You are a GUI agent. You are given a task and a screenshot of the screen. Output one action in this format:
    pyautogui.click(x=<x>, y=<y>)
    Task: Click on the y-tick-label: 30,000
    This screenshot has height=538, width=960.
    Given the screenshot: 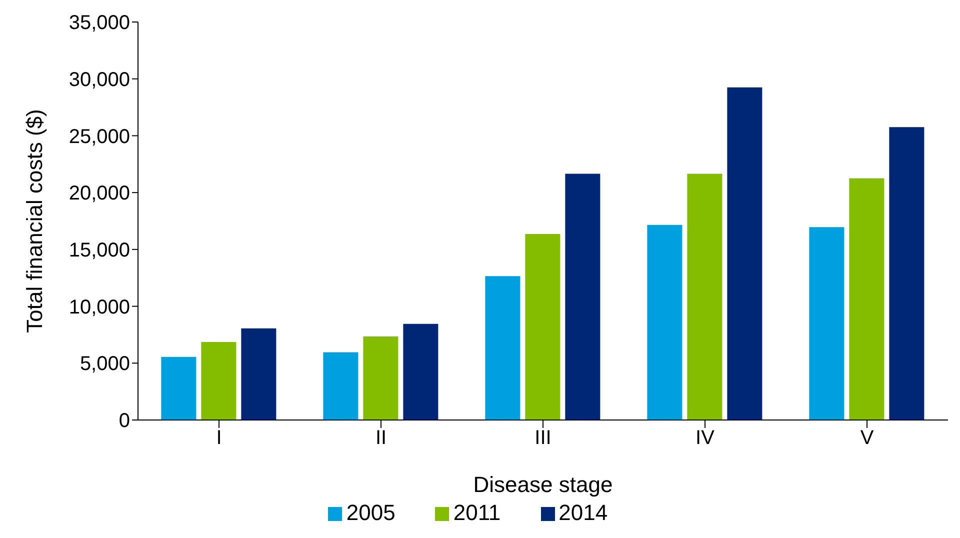 What is the action you would take?
    pyautogui.click(x=99, y=79)
    